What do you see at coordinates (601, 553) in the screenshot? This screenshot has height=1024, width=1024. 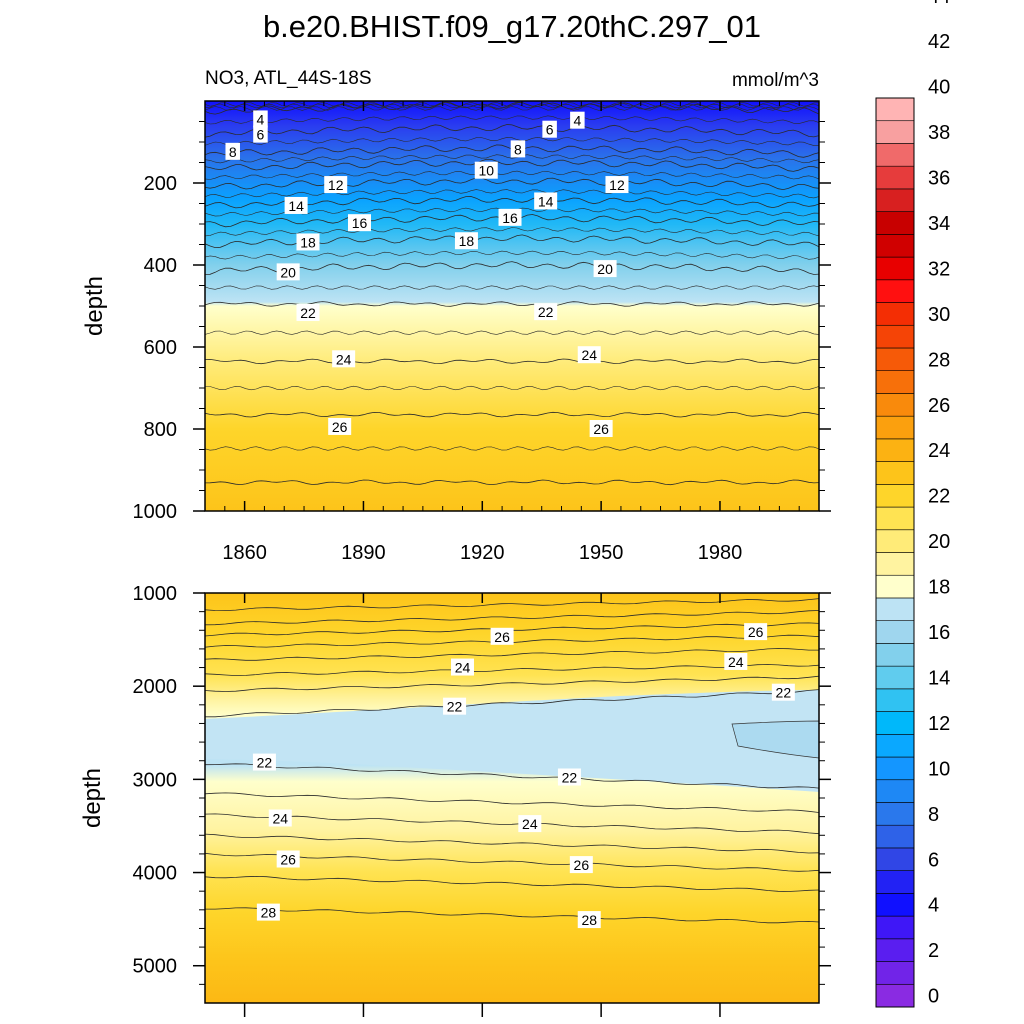 I see `x-tick-label: 1950` at bounding box center [601, 553].